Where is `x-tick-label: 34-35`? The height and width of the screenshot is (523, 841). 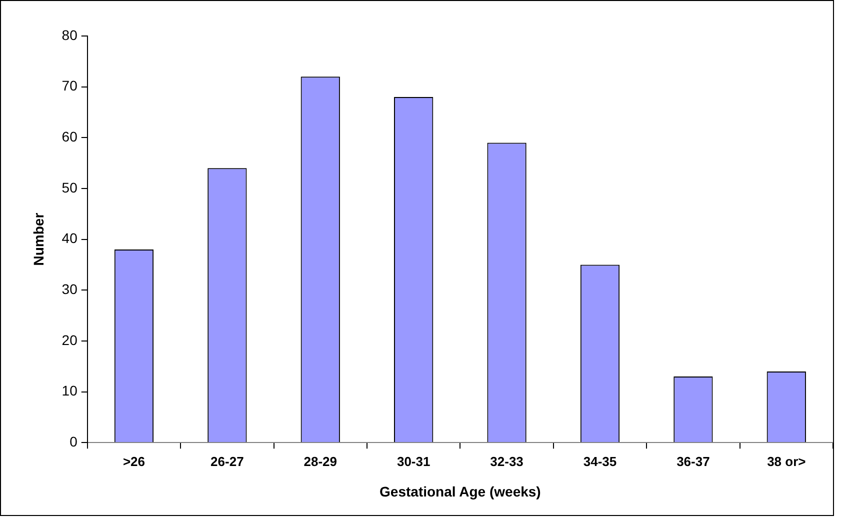 x-tick-label: 34-35 is located at coordinates (600, 461).